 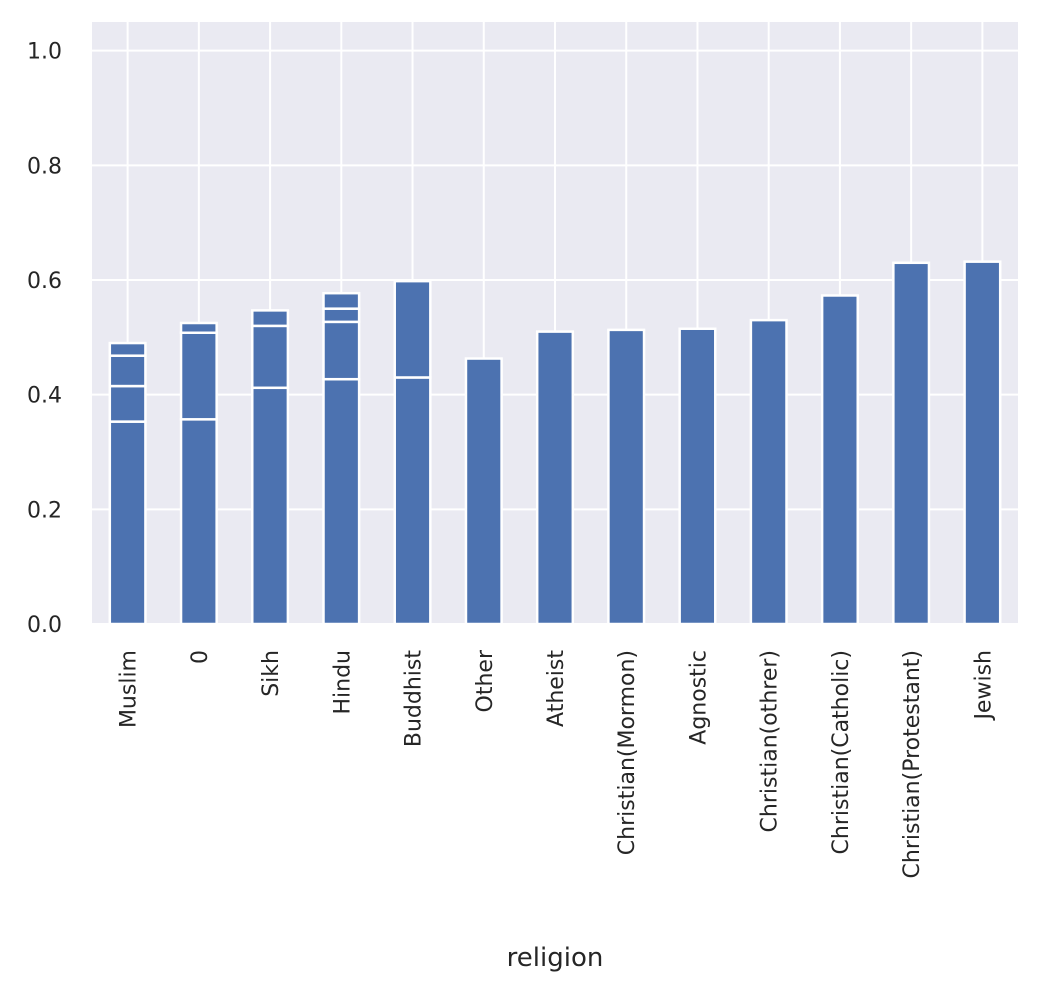 What do you see at coordinates (556, 688) in the screenshot?
I see `x-tick-label: Atheist` at bounding box center [556, 688].